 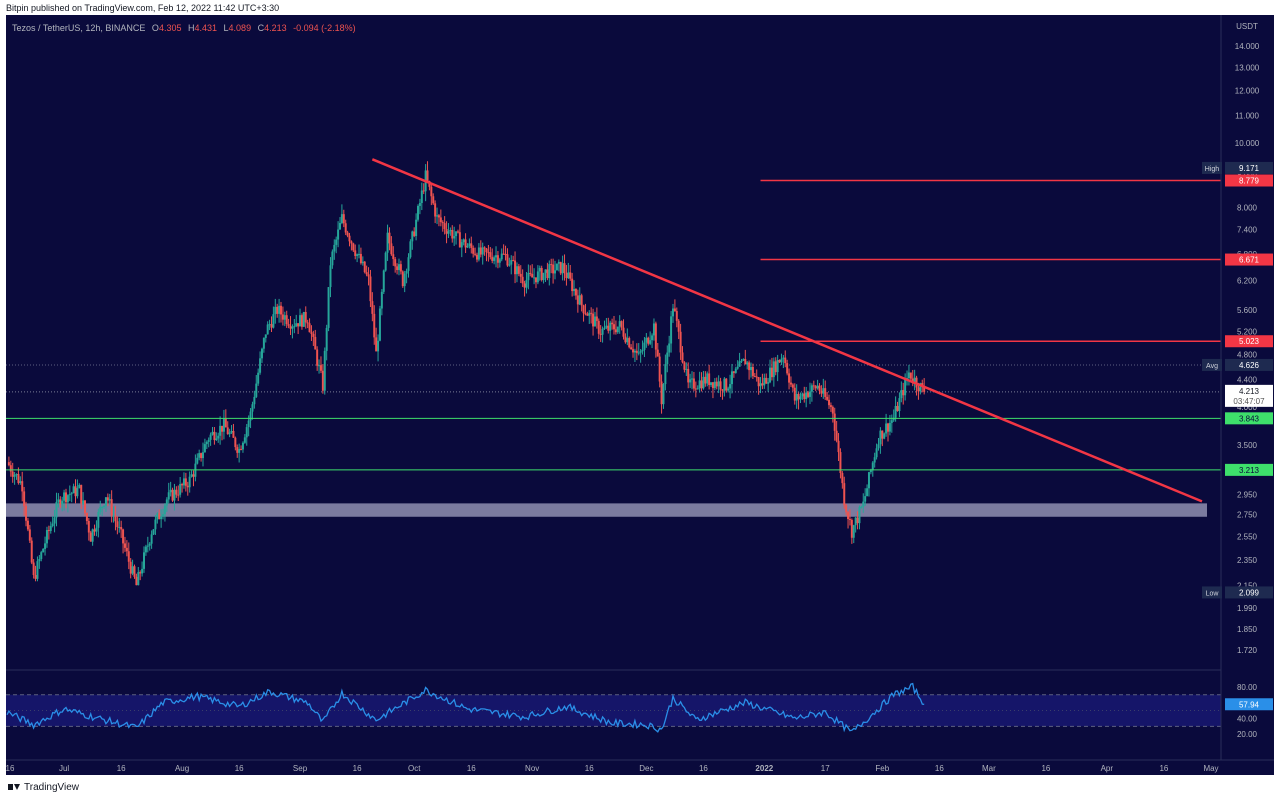 I want to click on rsi-line, so click(x=465, y=707).